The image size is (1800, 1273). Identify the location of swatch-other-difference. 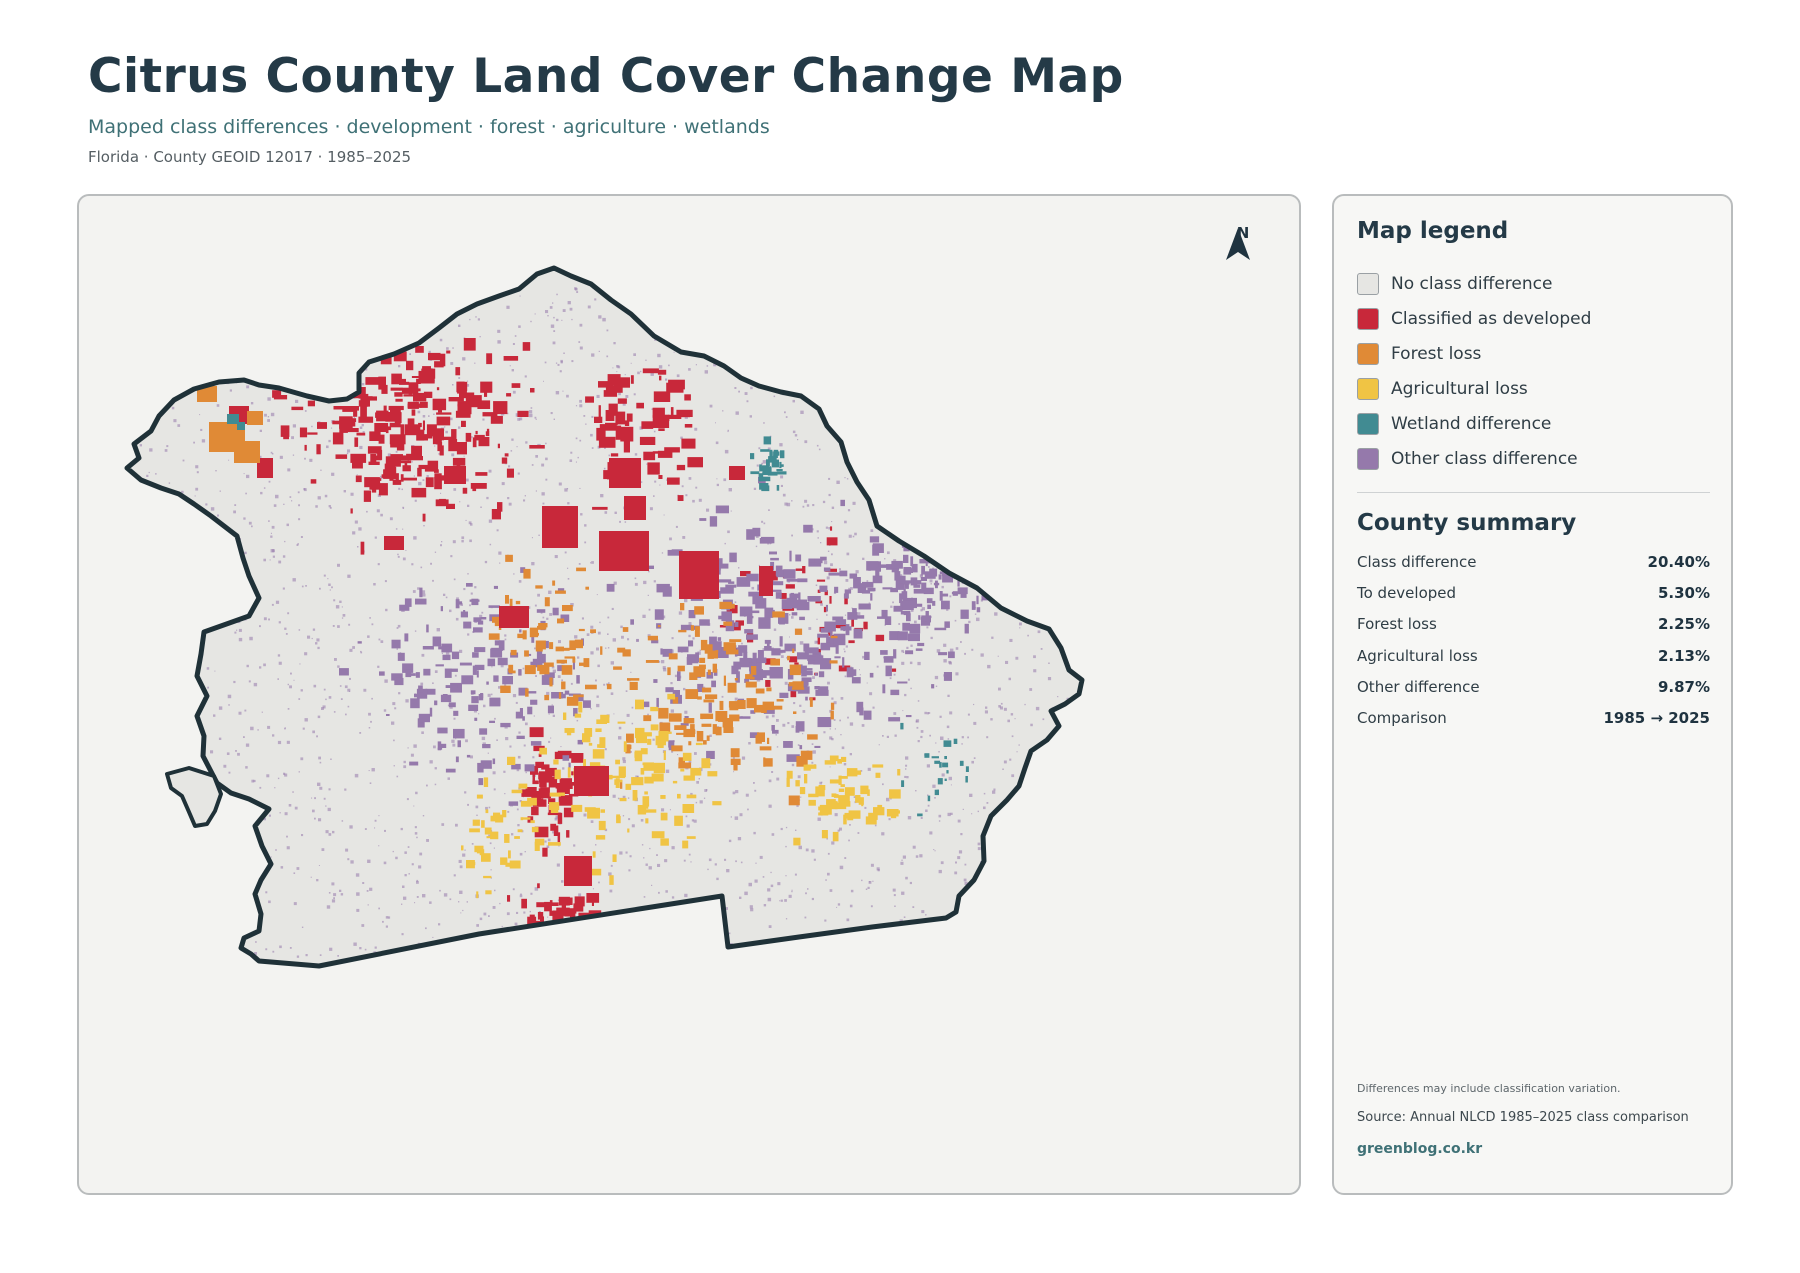
(1368, 458).